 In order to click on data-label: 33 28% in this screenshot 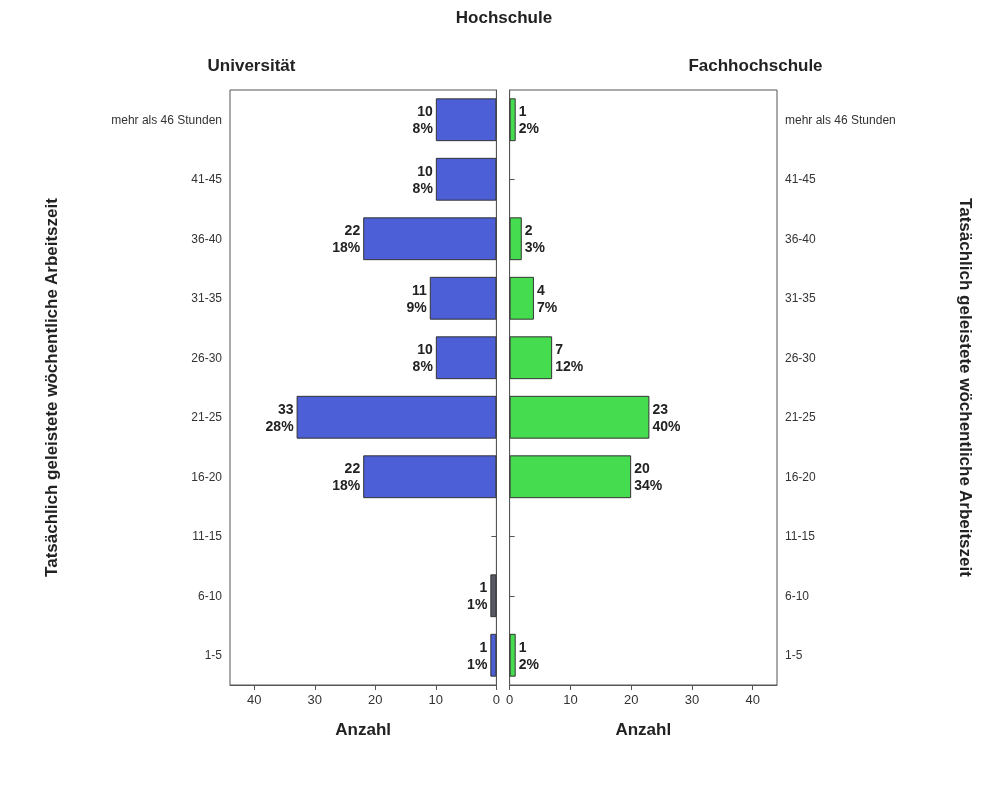, I will do `click(280, 417)`.